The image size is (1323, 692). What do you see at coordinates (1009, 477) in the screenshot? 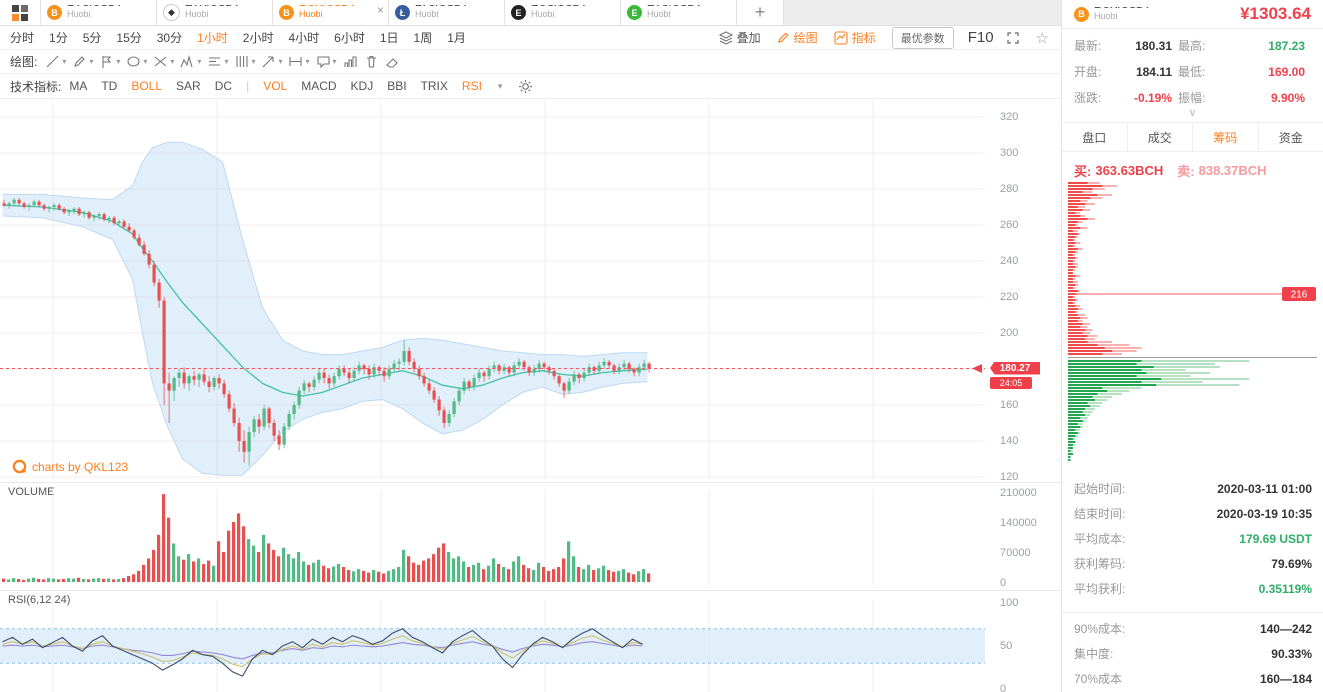
I see `price-tick-label: 120` at bounding box center [1009, 477].